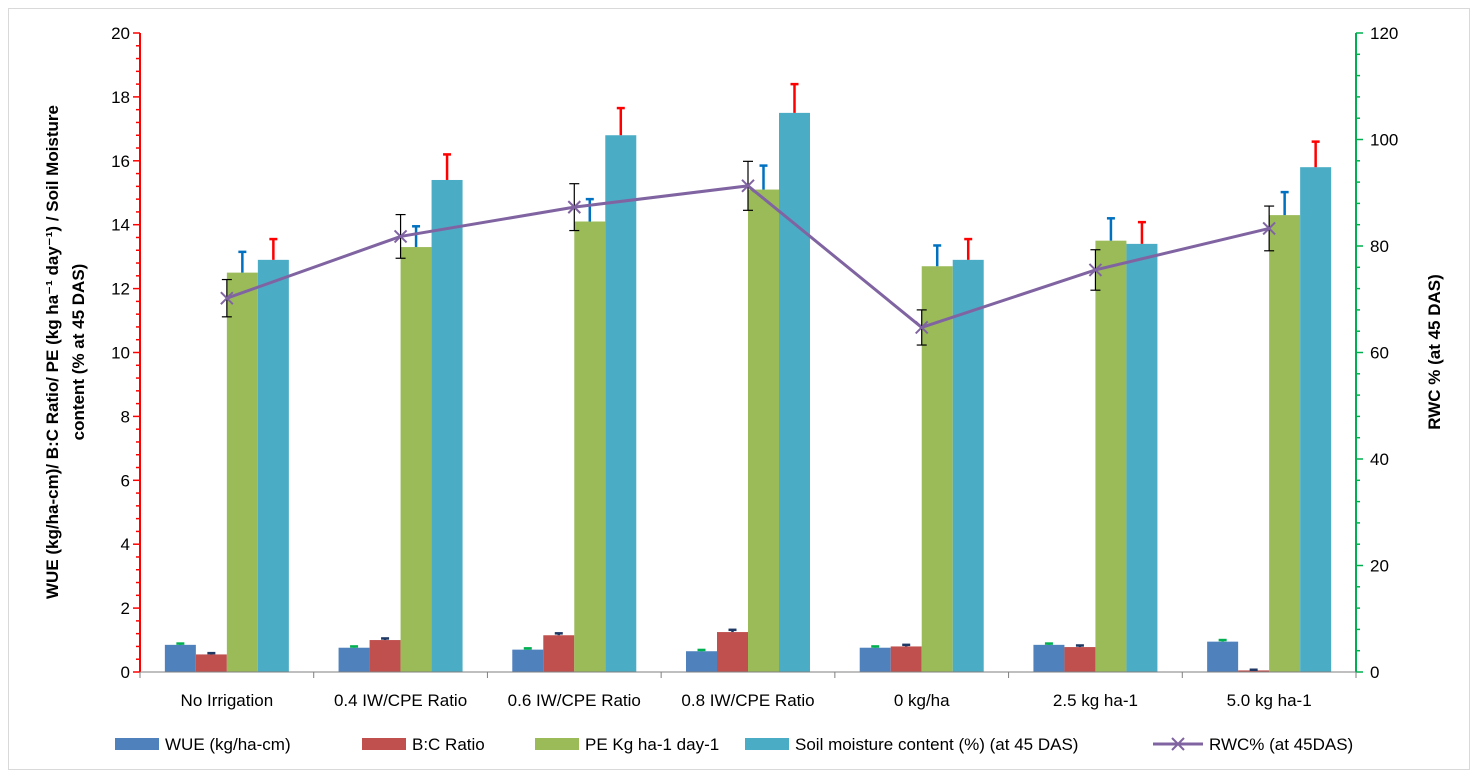  I want to click on y-left-tick-label: 8, so click(125, 416).